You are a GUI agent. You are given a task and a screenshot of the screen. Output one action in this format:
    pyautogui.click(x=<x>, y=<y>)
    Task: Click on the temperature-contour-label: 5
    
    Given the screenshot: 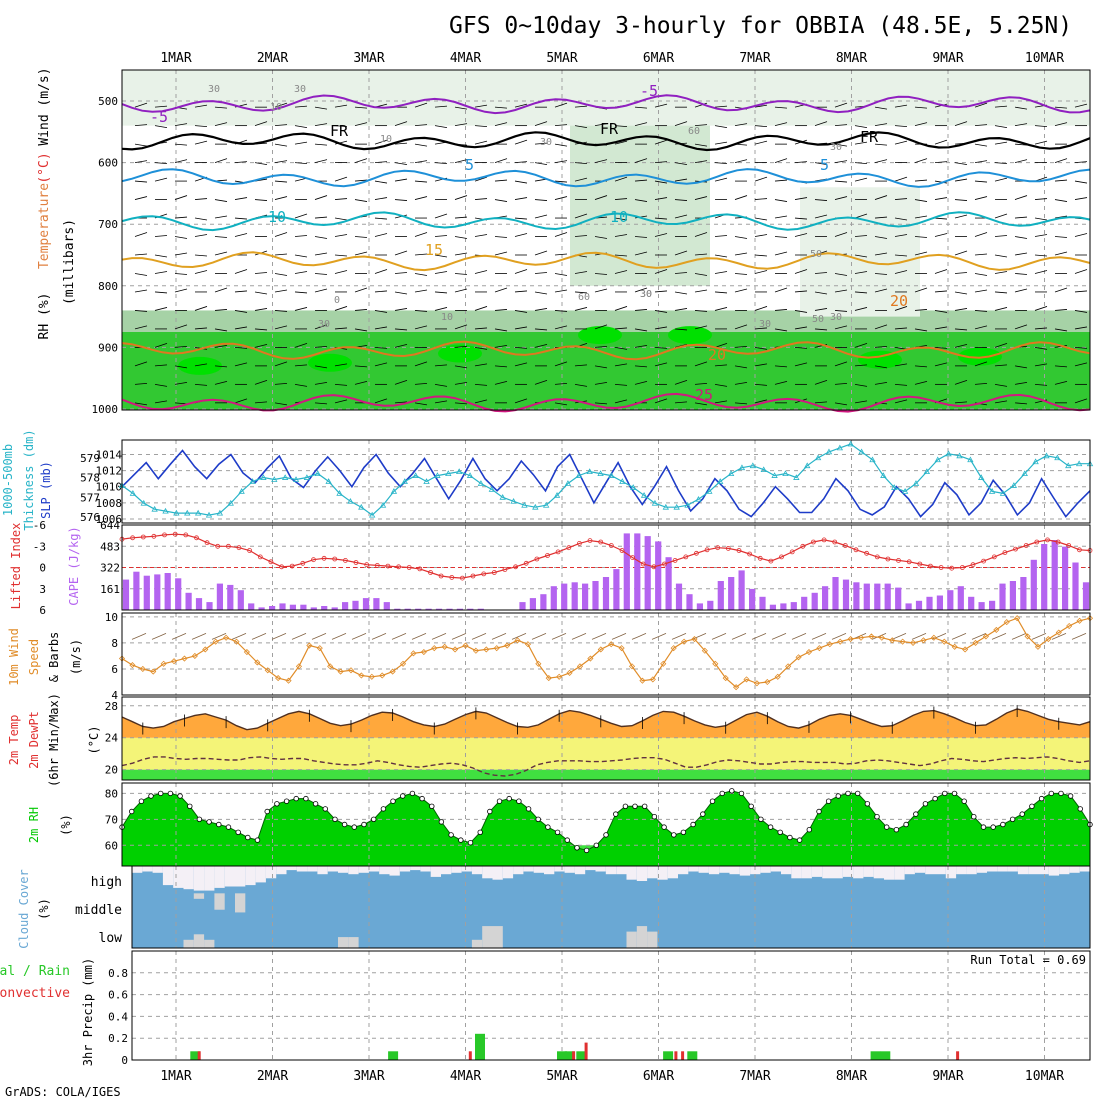 What is the action you would take?
    pyautogui.click(x=824, y=165)
    